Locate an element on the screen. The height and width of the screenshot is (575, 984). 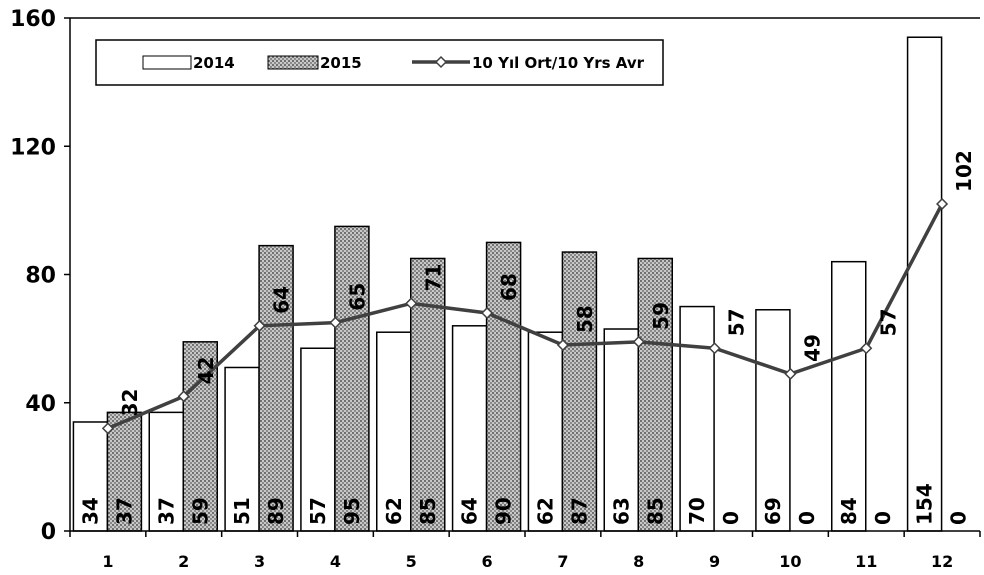
average-label: 32 is located at coordinates (130, 403).